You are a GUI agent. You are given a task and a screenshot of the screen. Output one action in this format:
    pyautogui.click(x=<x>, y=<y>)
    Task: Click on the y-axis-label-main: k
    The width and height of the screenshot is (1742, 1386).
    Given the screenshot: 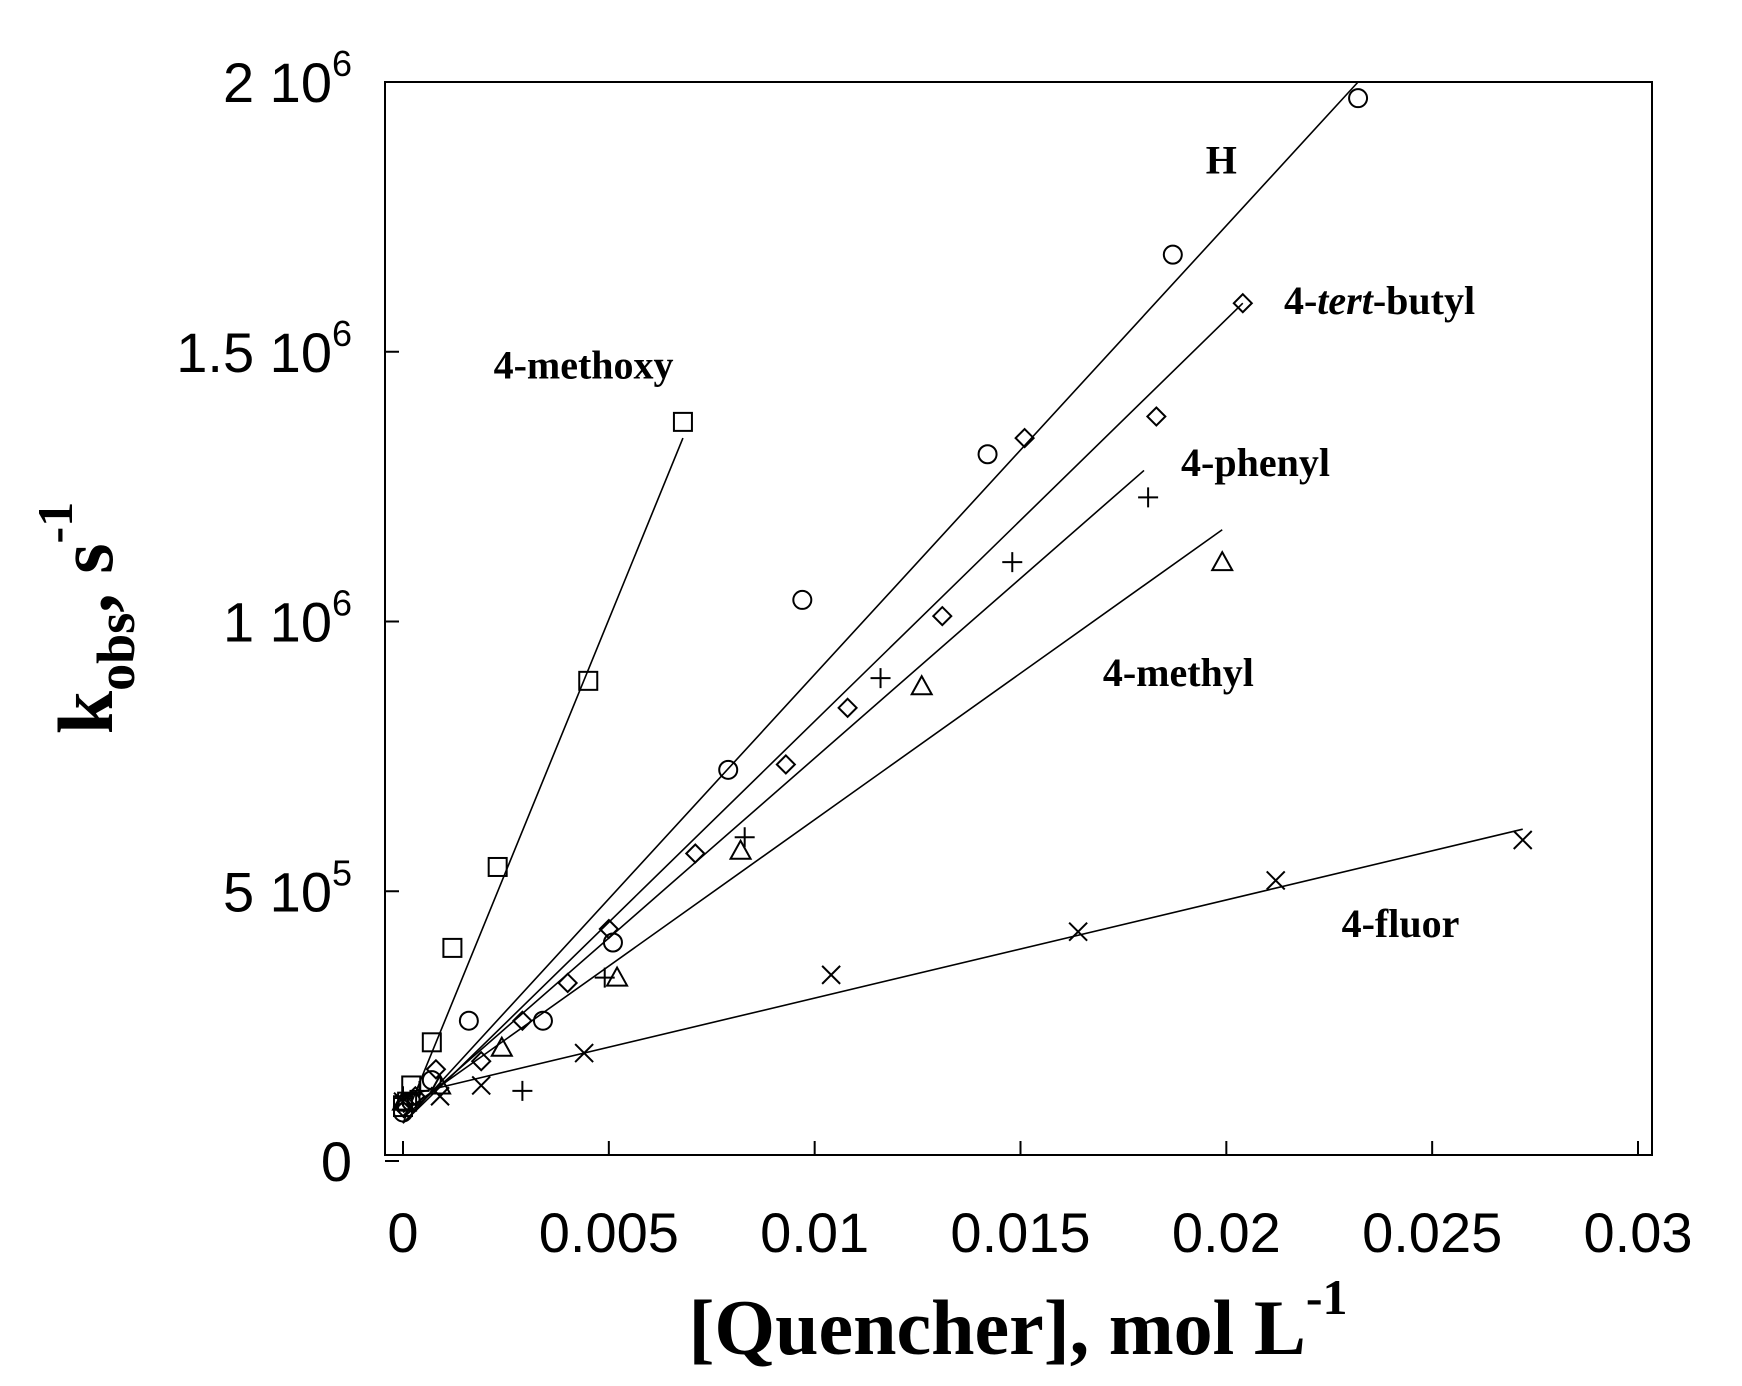 What is the action you would take?
    pyautogui.click(x=85, y=712)
    